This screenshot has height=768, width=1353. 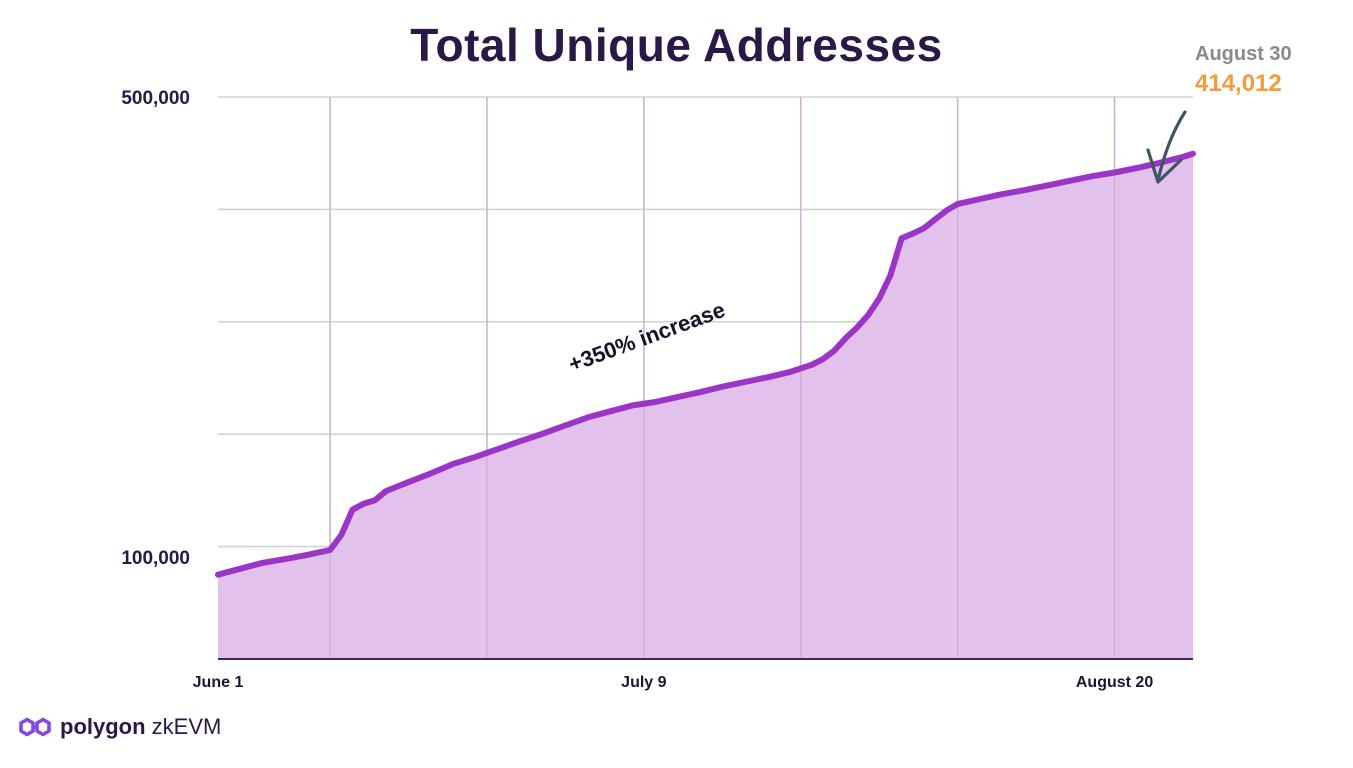 What do you see at coordinates (155, 558) in the screenshot?
I see `y-tick-label: 100,000` at bounding box center [155, 558].